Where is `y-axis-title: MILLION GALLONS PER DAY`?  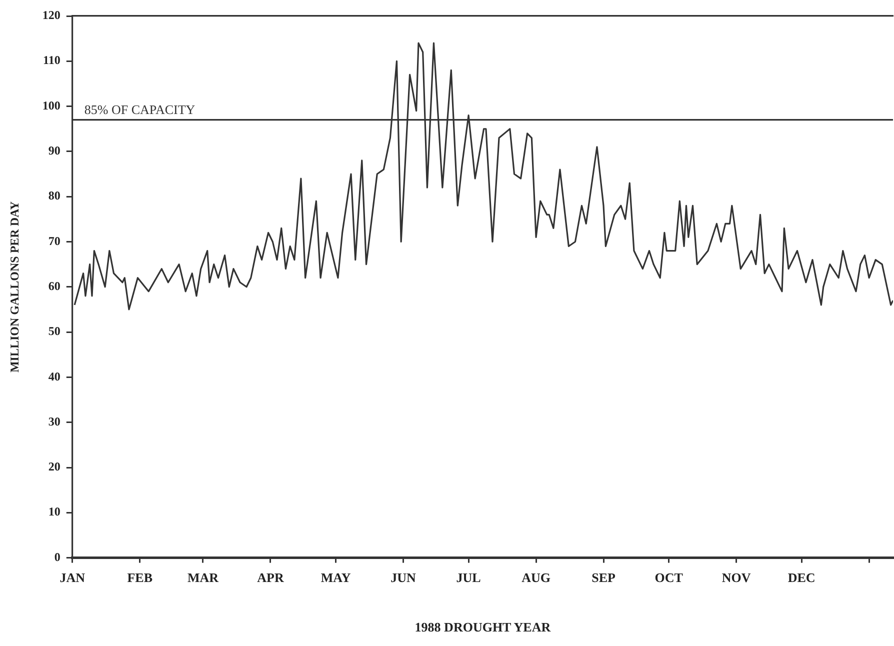 y-axis-title: MILLION GALLONS PER DAY is located at coordinates (14, 286).